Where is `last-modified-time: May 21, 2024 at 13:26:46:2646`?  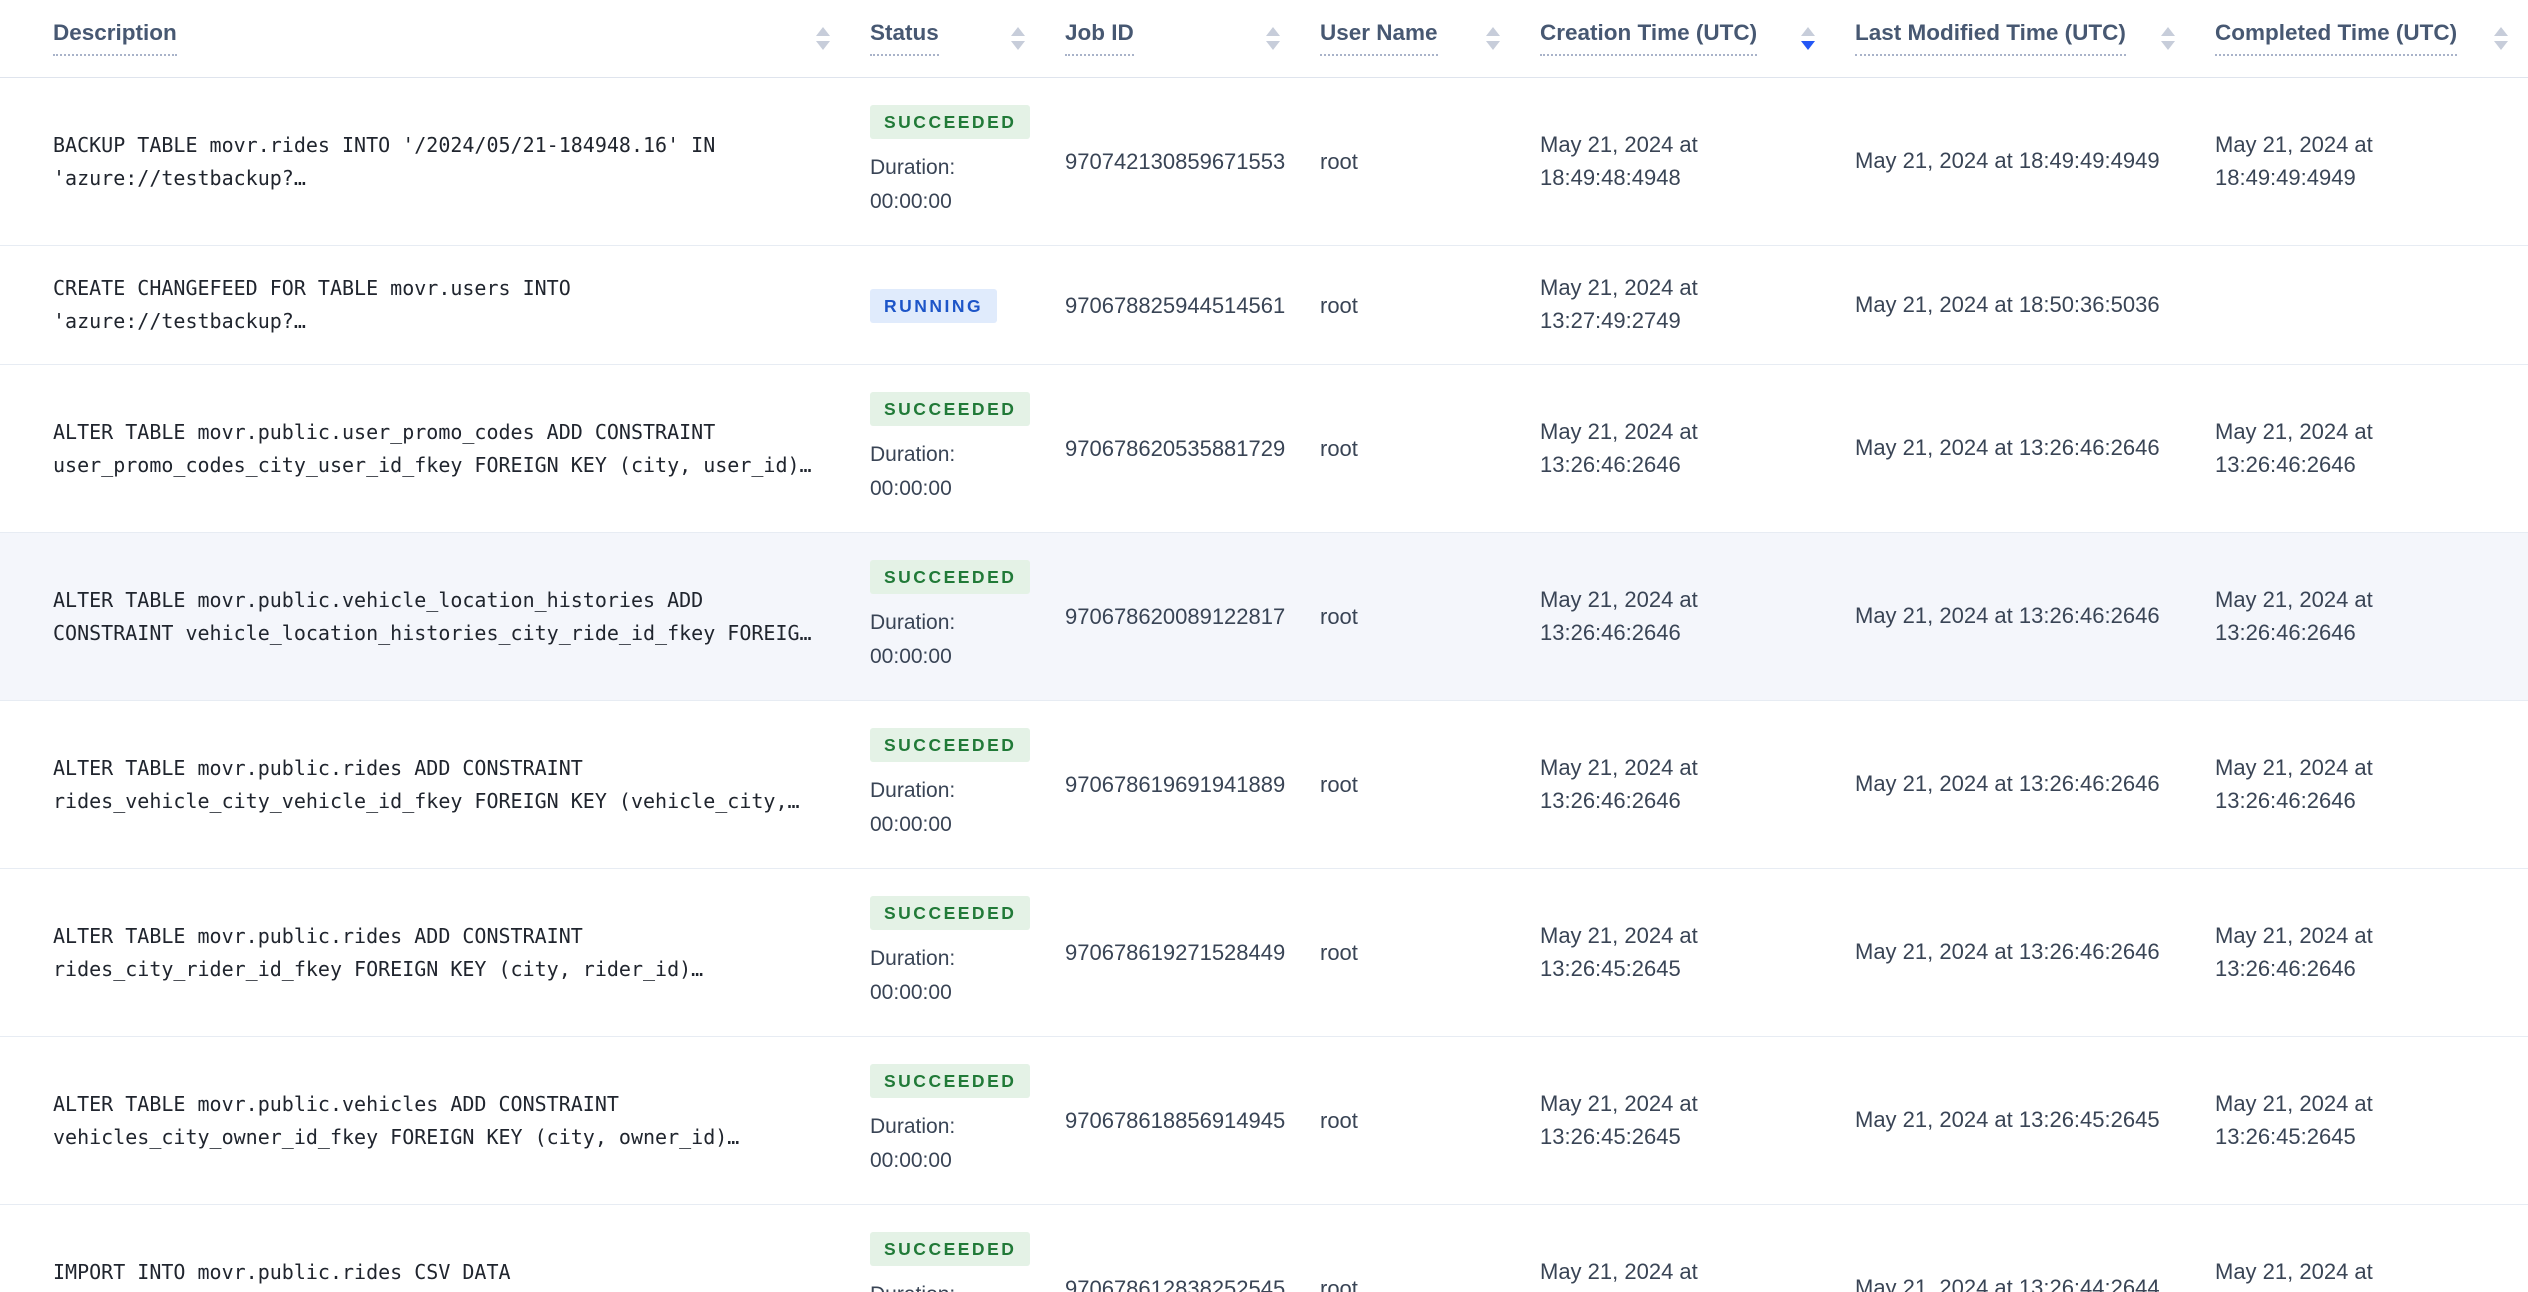 last-modified-time: May 21, 2024 at 13:26:46:2646 is located at coordinates (2015, 785).